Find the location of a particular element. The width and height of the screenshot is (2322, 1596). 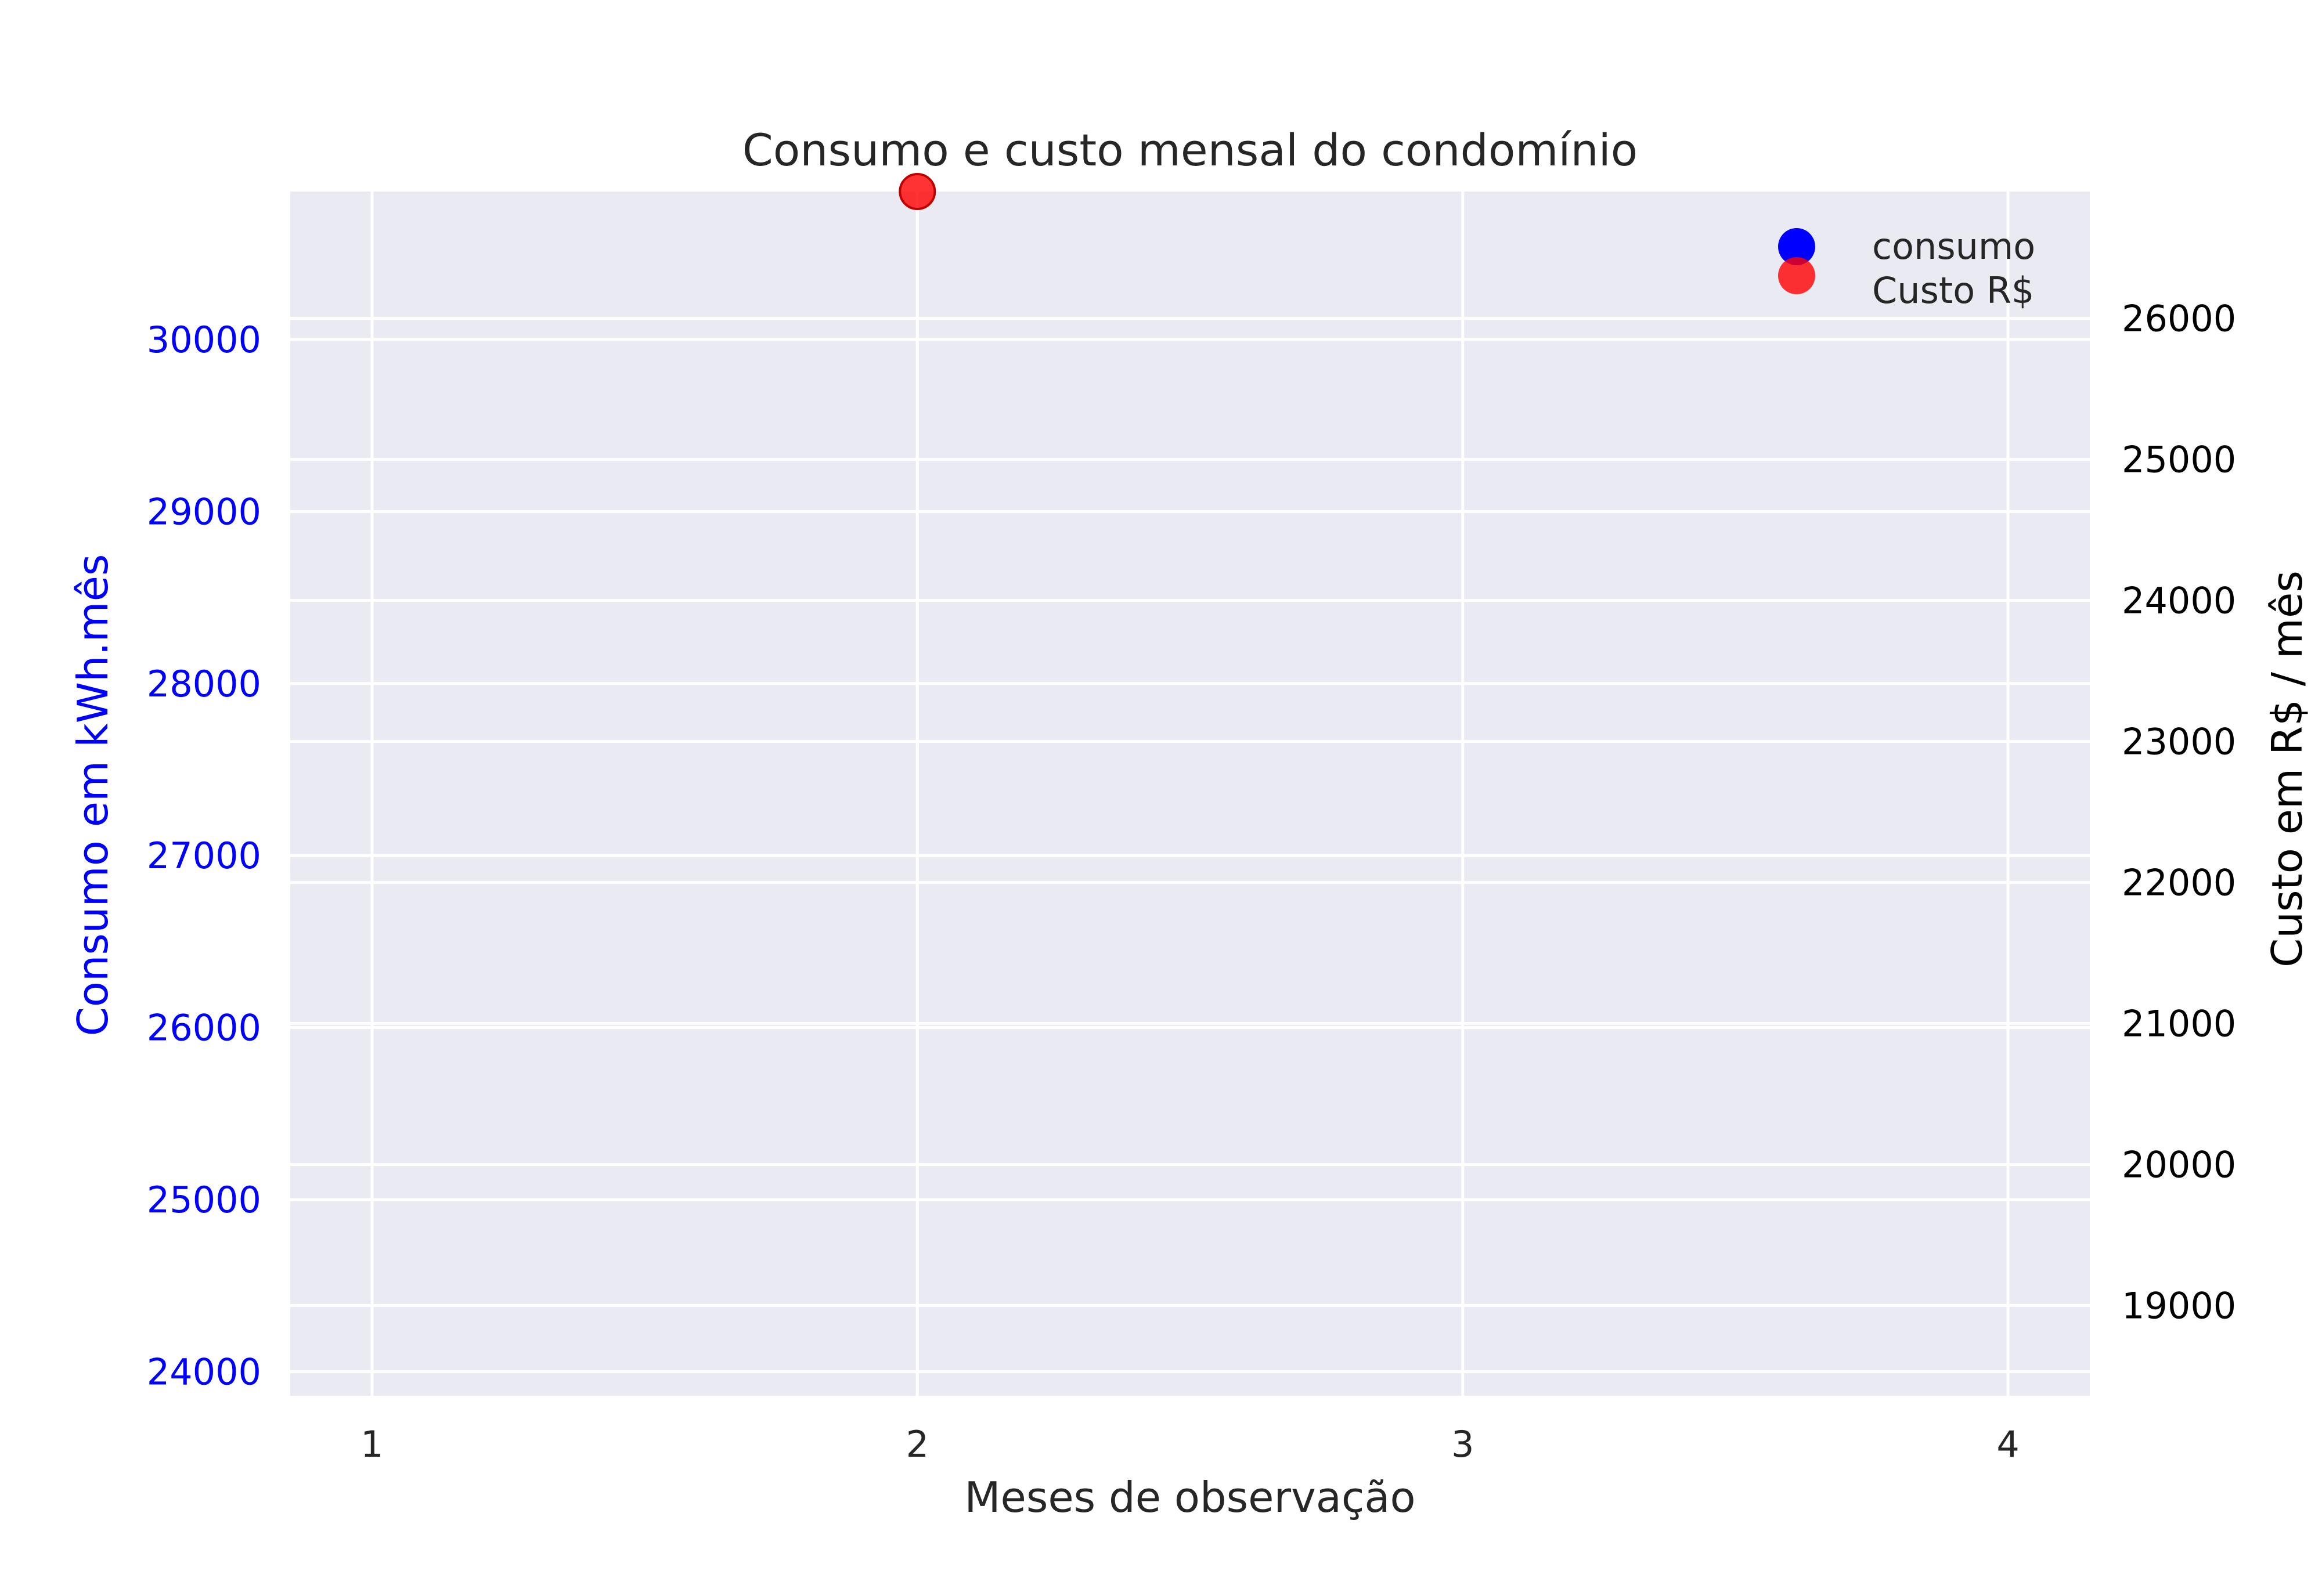

legend: consumo Custo R$ is located at coordinates (1906, 268).